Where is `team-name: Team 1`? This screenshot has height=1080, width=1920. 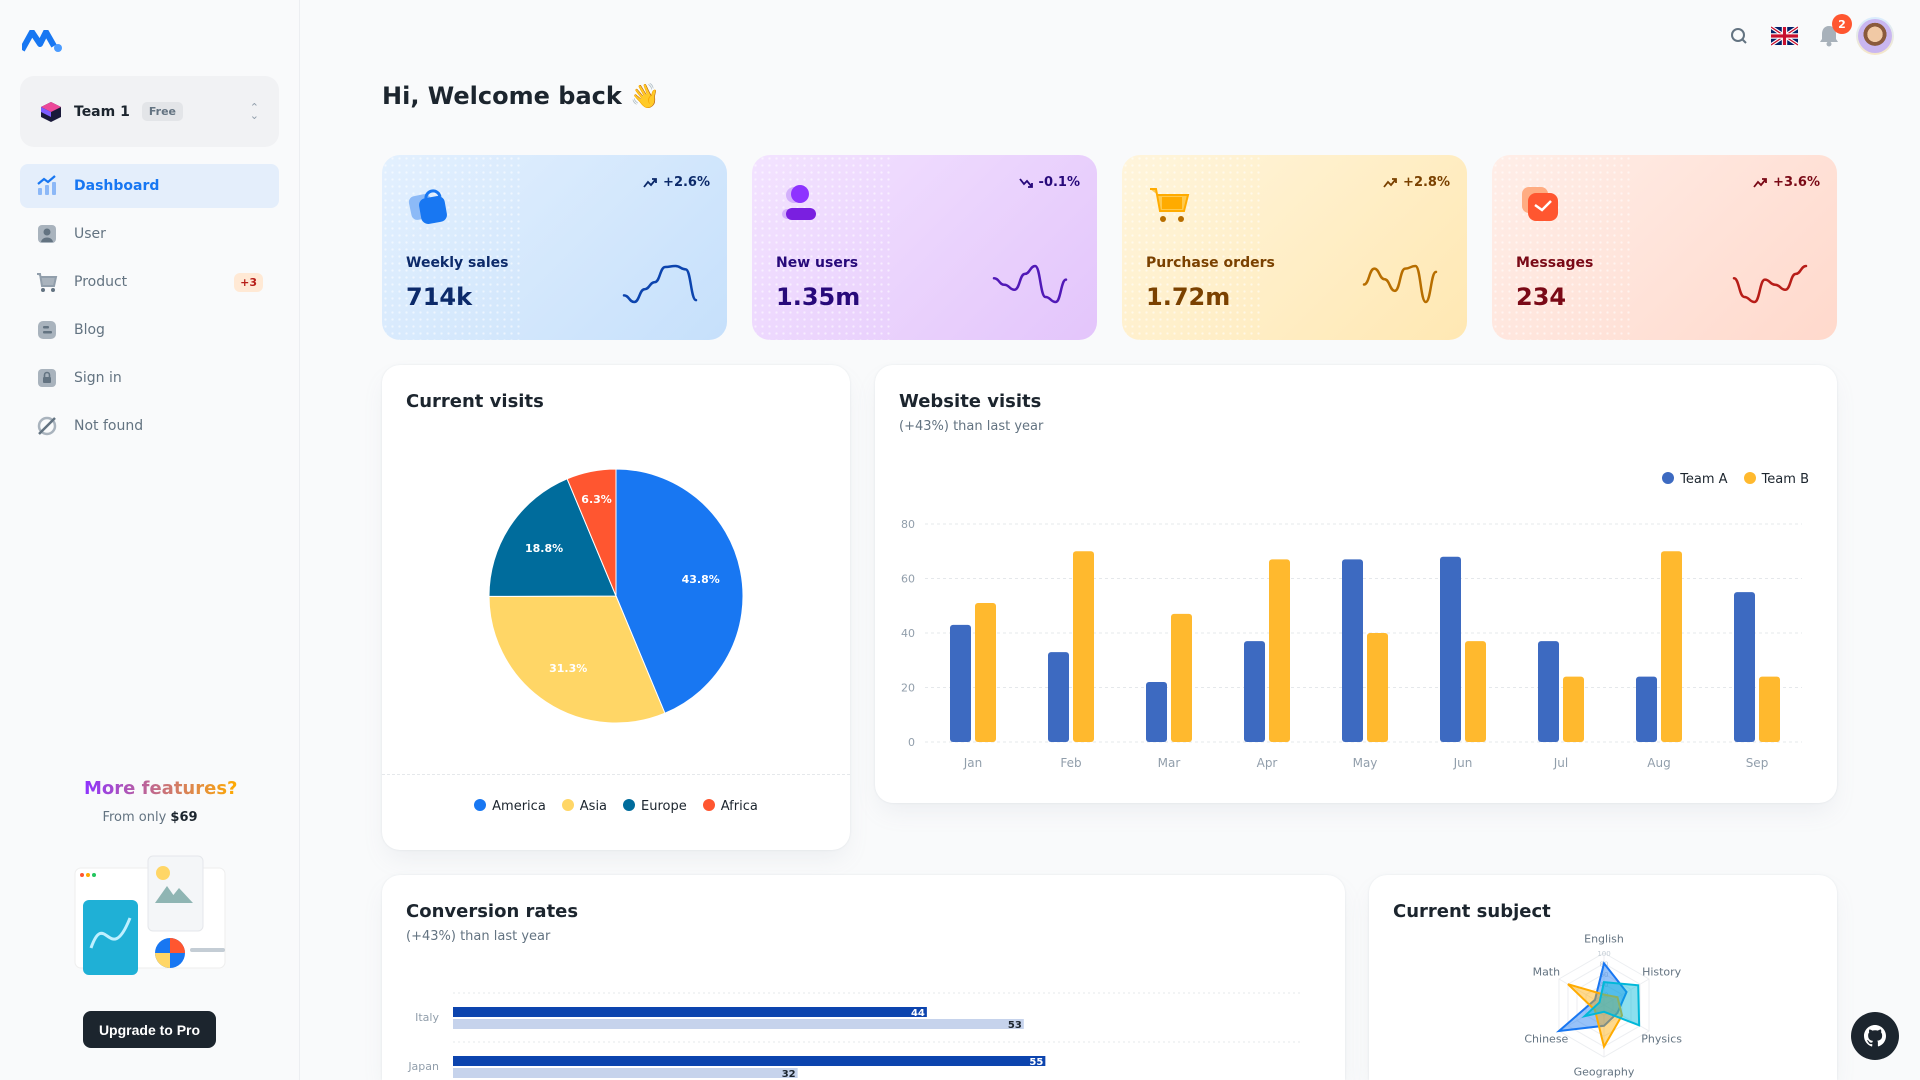 team-name: Team 1 is located at coordinates (102, 111).